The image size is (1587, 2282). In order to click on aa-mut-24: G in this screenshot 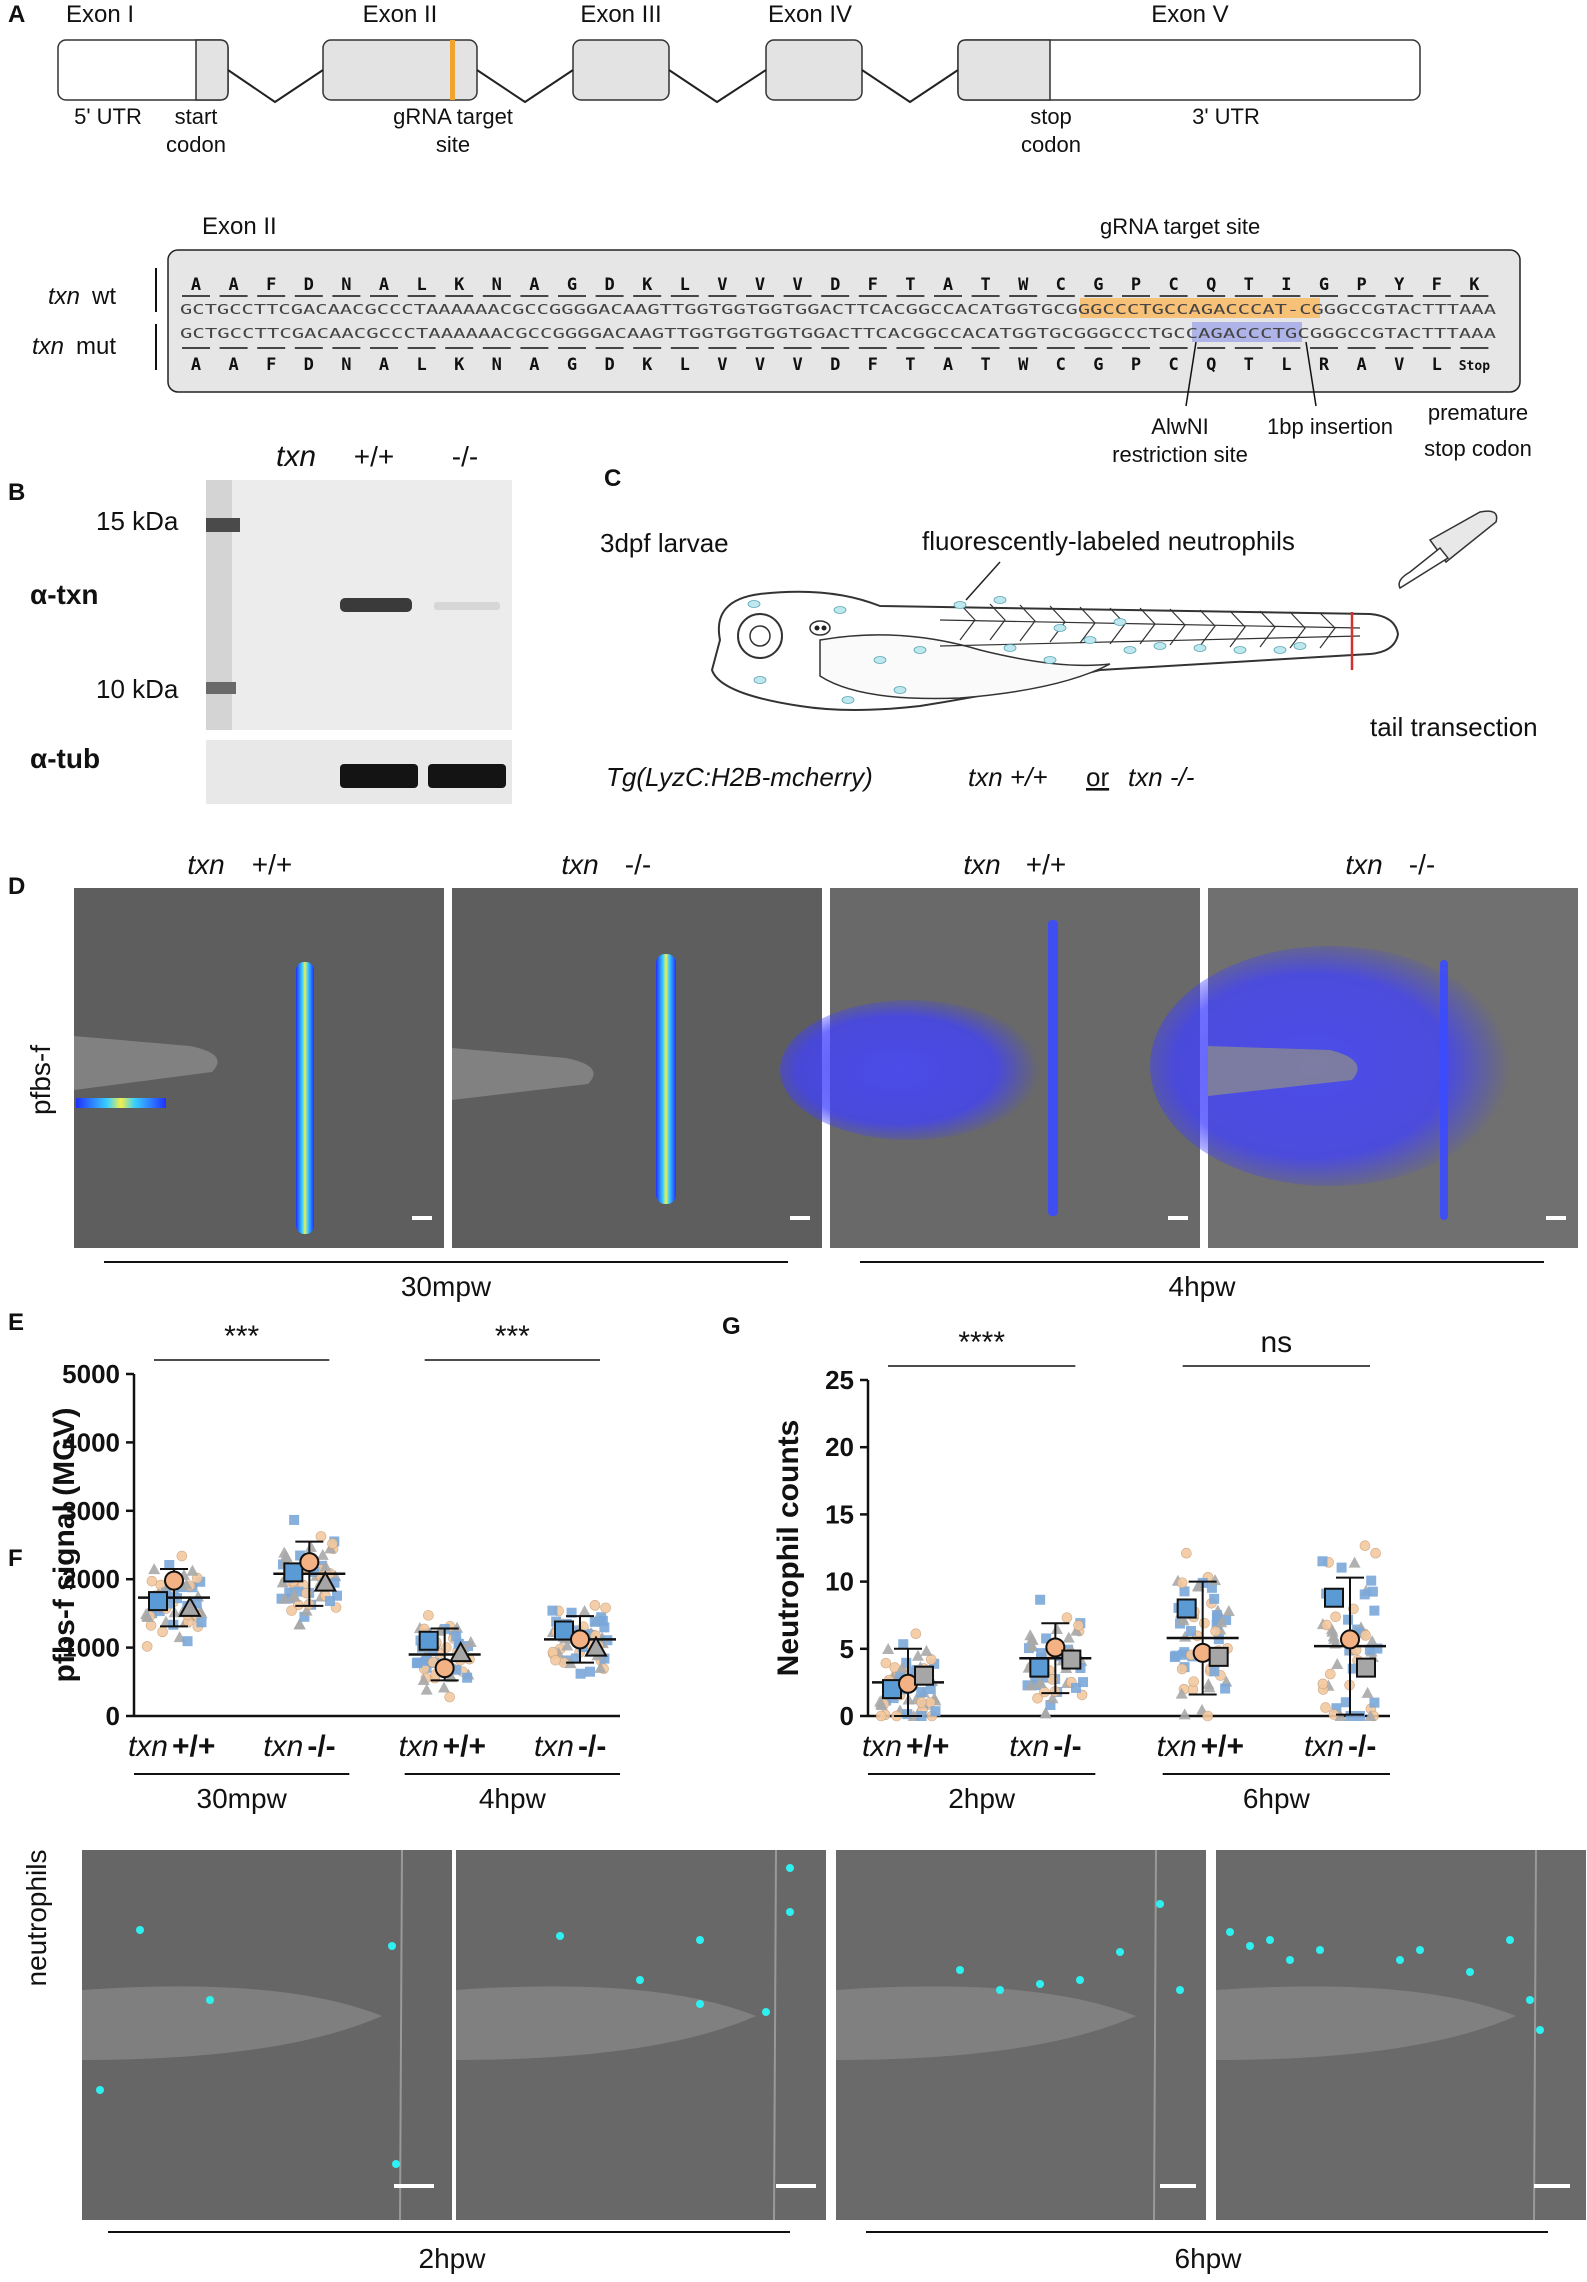, I will do `click(1098, 365)`.